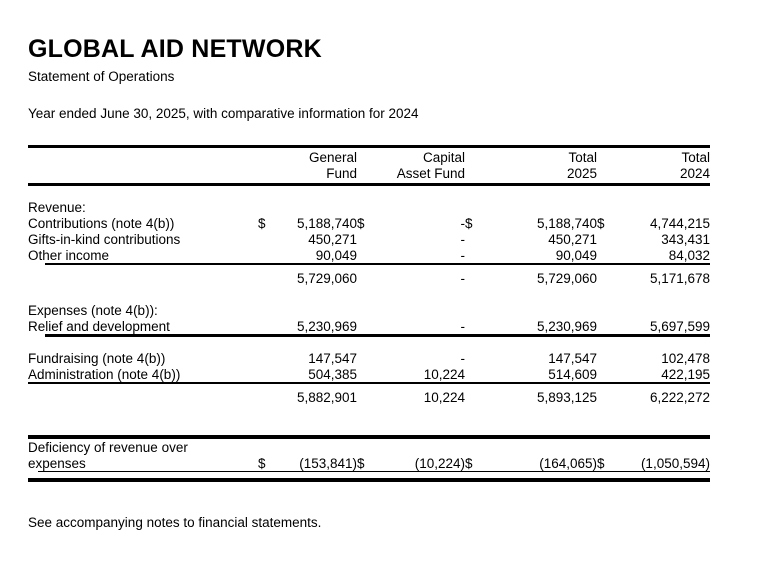 This screenshot has height=570, width=763. Describe the element at coordinates (369, 447) in the screenshot. I see `row-deficiency-line1: Deficiency of revenue over` at that location.